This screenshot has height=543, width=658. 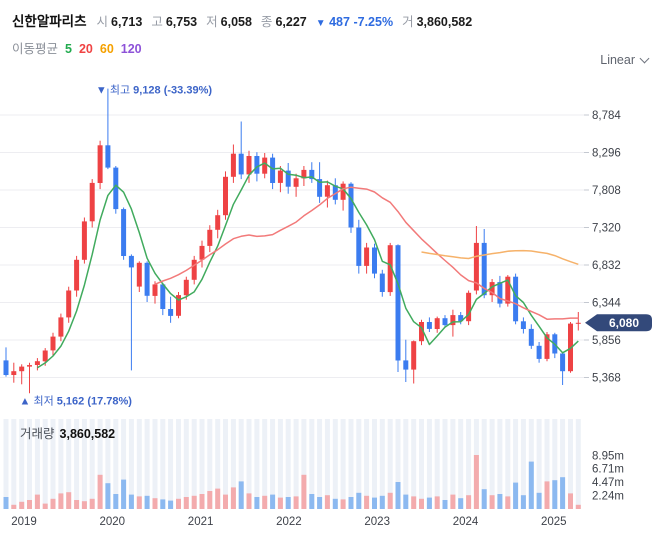 I want to click on scale-selector: Linear, so click(x=625, y=60).